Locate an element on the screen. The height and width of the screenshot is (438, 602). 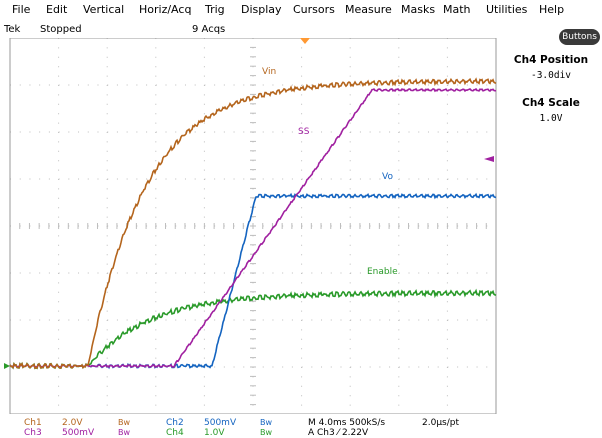
menu-math: Math is located at coordinates (457, 9).